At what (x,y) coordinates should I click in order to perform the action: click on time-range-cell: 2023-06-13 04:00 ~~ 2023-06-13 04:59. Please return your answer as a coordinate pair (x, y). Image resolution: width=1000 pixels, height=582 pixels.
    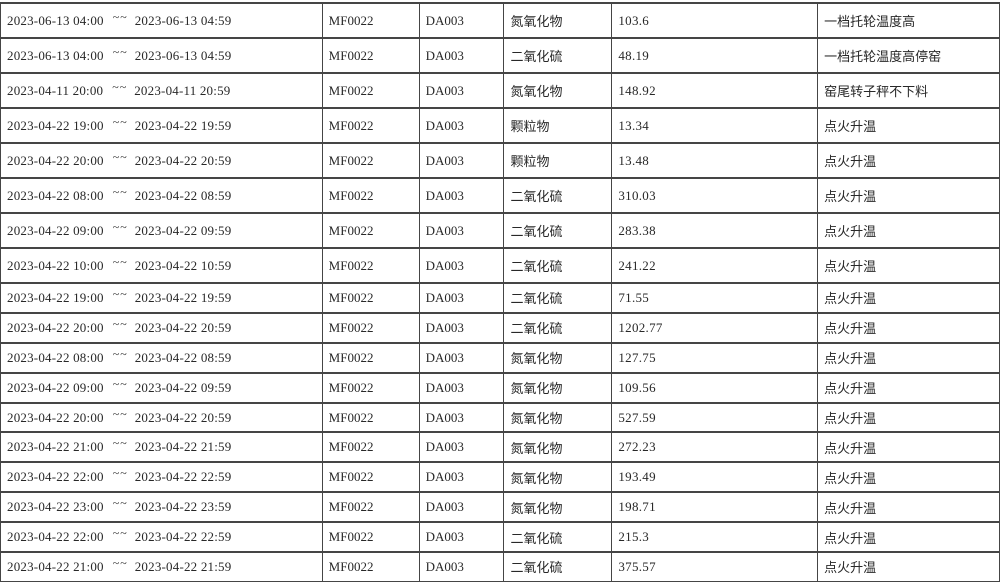
    Looking at the image, I should click on (161, 55).